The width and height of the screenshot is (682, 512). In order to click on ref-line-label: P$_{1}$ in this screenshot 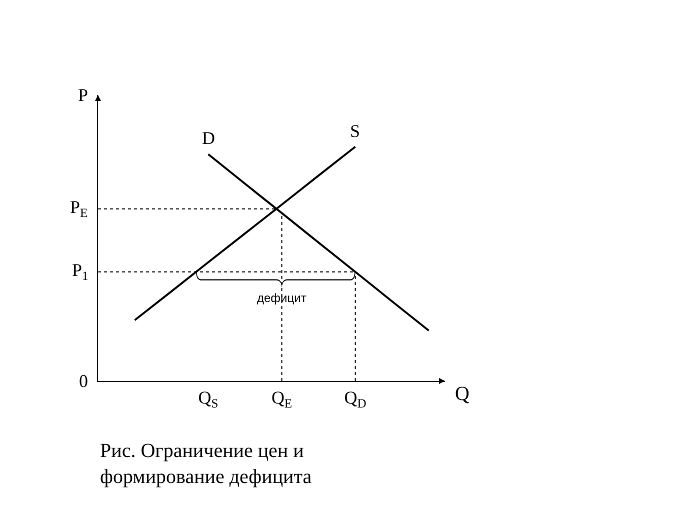, I will do `click(80, 271)`.